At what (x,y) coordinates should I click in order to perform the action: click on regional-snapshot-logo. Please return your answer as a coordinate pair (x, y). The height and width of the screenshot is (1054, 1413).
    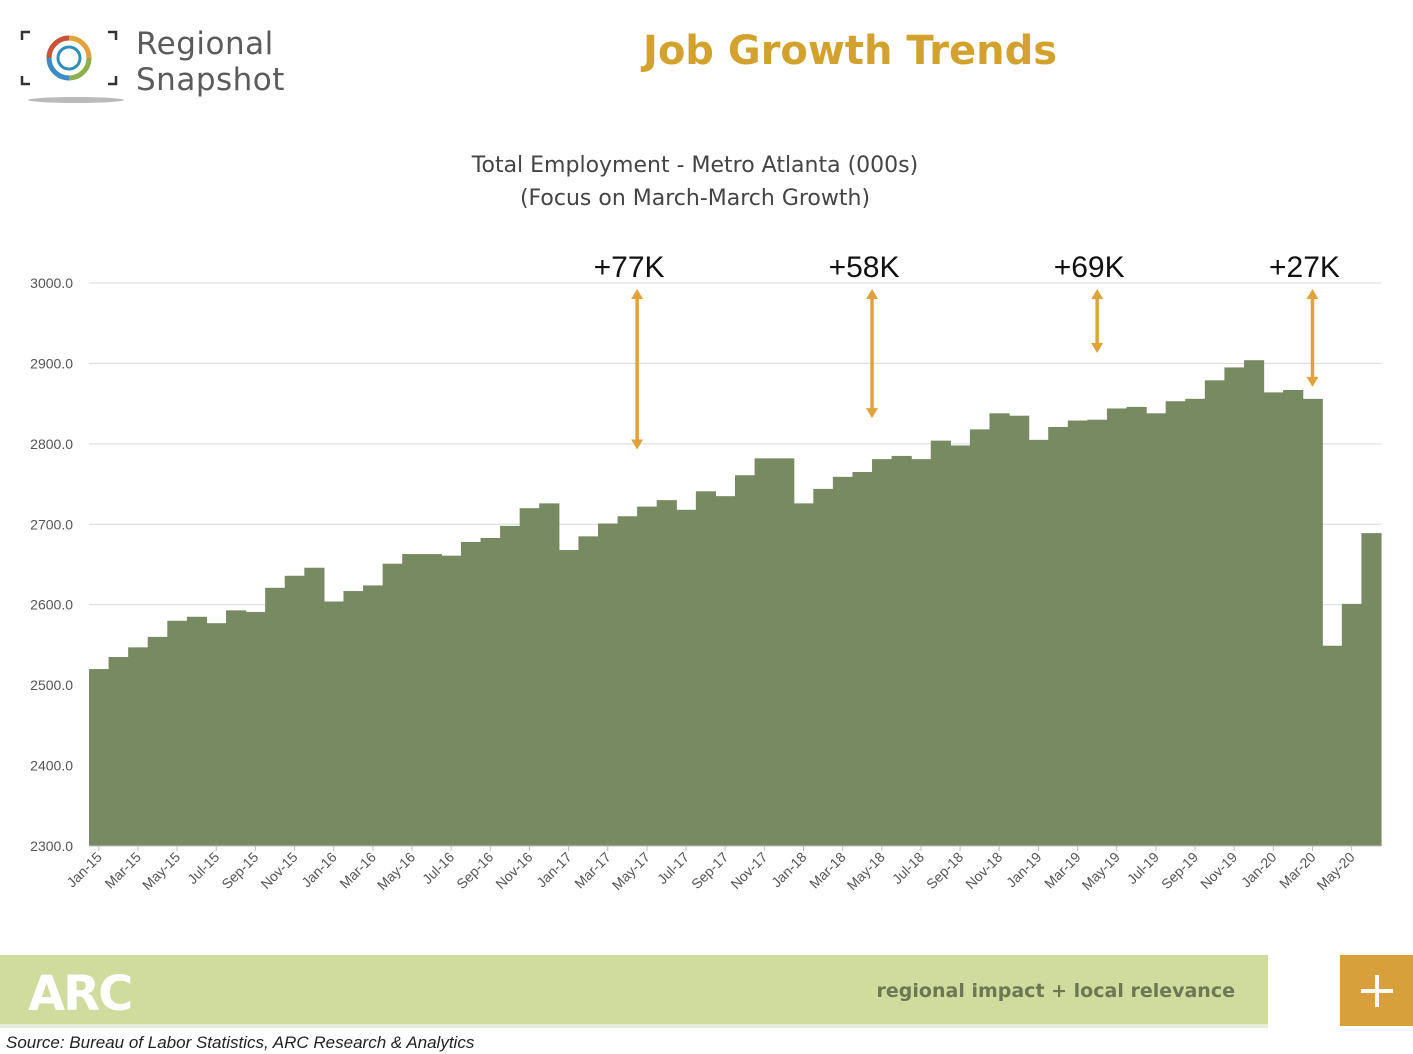
    Looking at the image, I should click on (72, 66).